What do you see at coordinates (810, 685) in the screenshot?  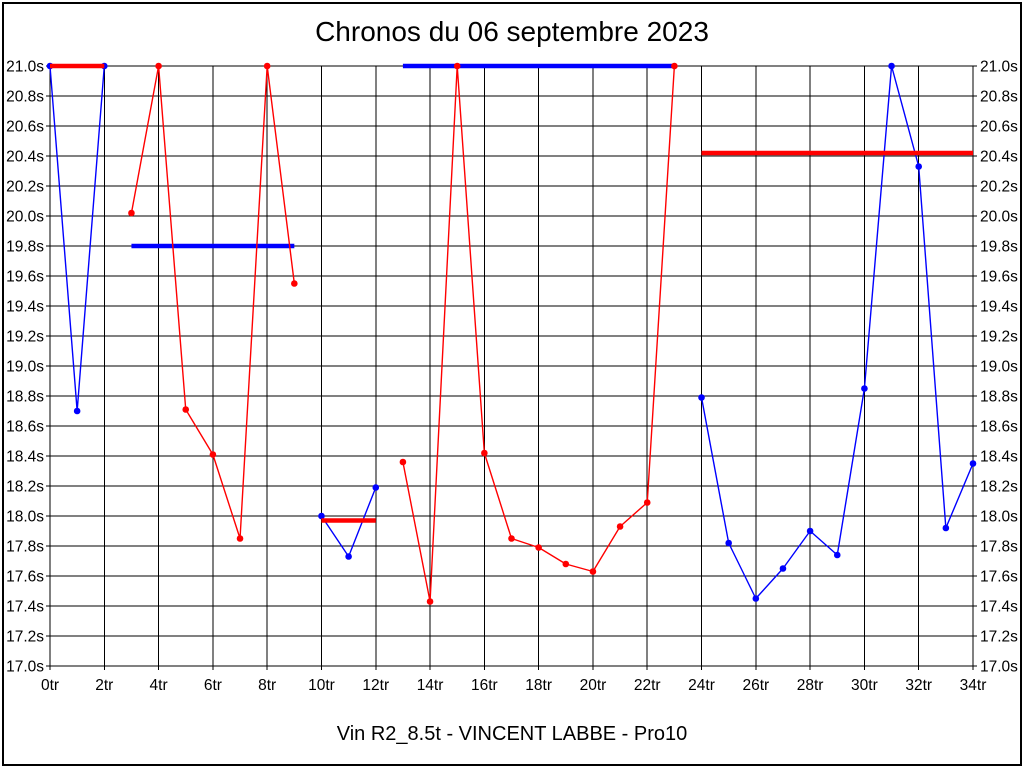 I see `x-tick-label: 28tr` at bounding box center [810, 685].